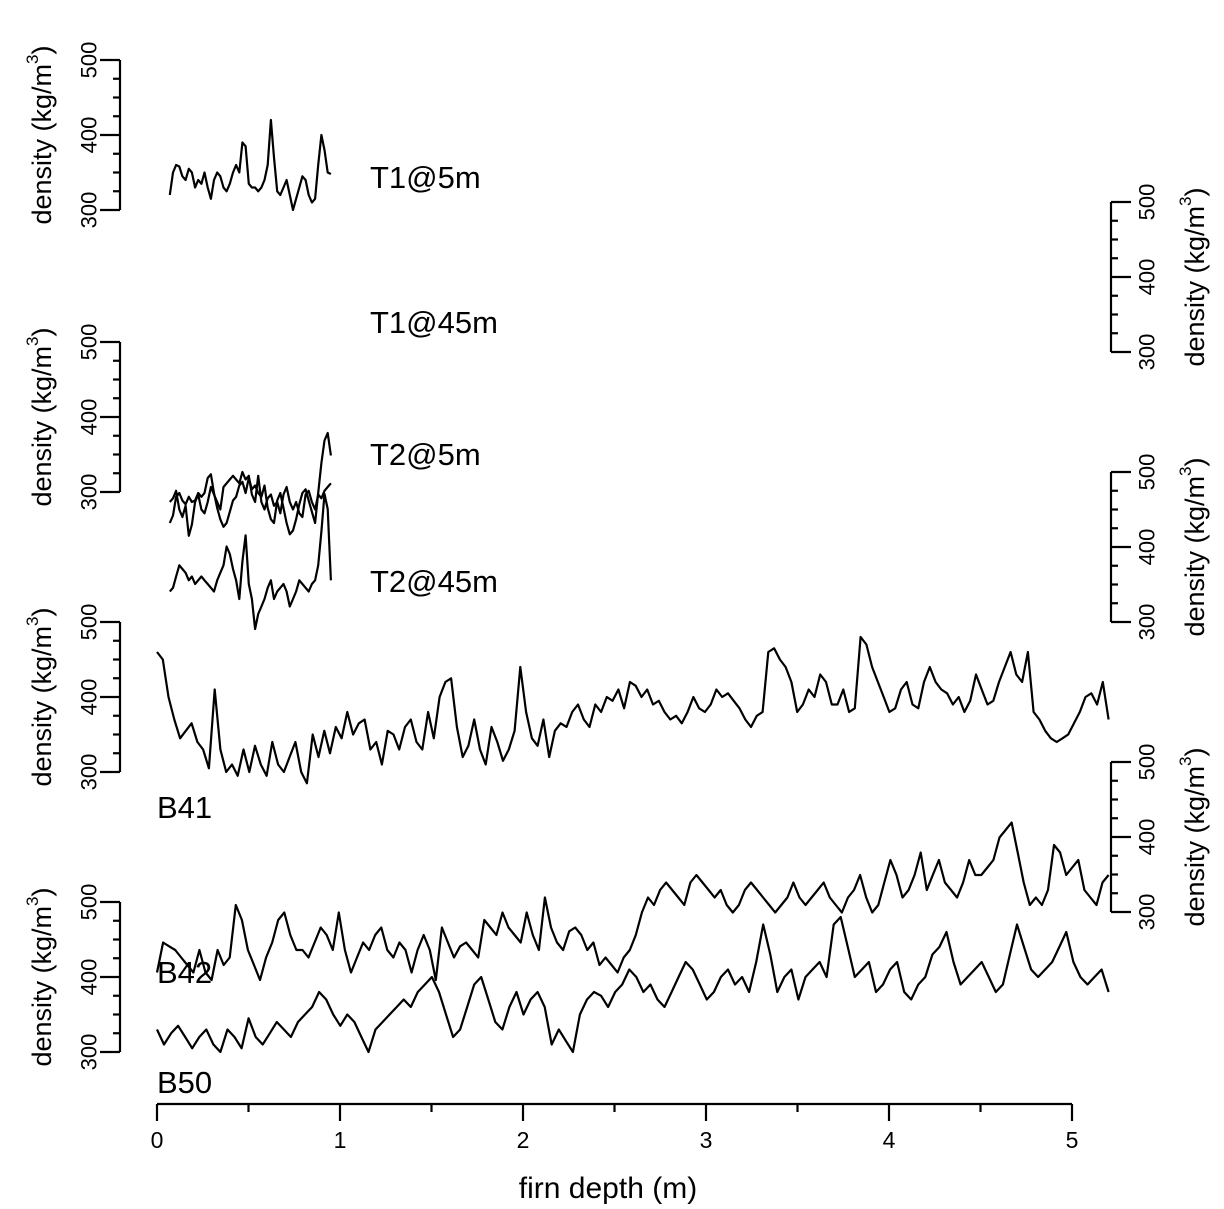 This screenshot has height=1209, width=1224. What do you see at coordinates (425, 177) in the screenshot?
I see `series-label-t1-5m: T1@5m` at bounding box center [425, 177].